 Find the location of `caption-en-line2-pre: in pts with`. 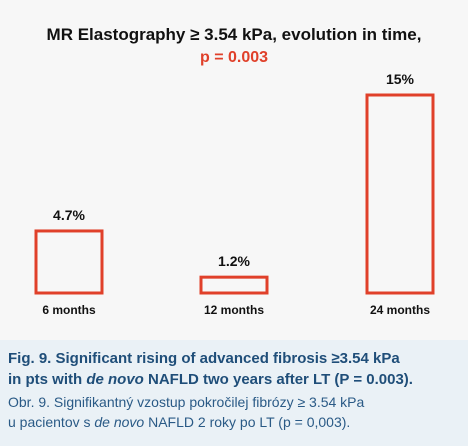

caption-en-line2-pre: in pts with is located at coordinates (47, 379).